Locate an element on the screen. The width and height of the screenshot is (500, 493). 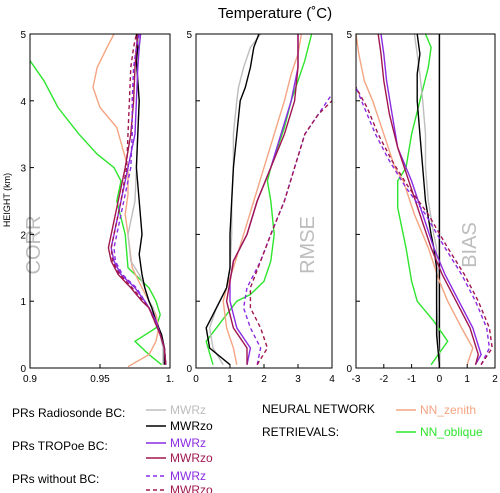
y-tick-label: 2 is located at coordinates (23, 235).